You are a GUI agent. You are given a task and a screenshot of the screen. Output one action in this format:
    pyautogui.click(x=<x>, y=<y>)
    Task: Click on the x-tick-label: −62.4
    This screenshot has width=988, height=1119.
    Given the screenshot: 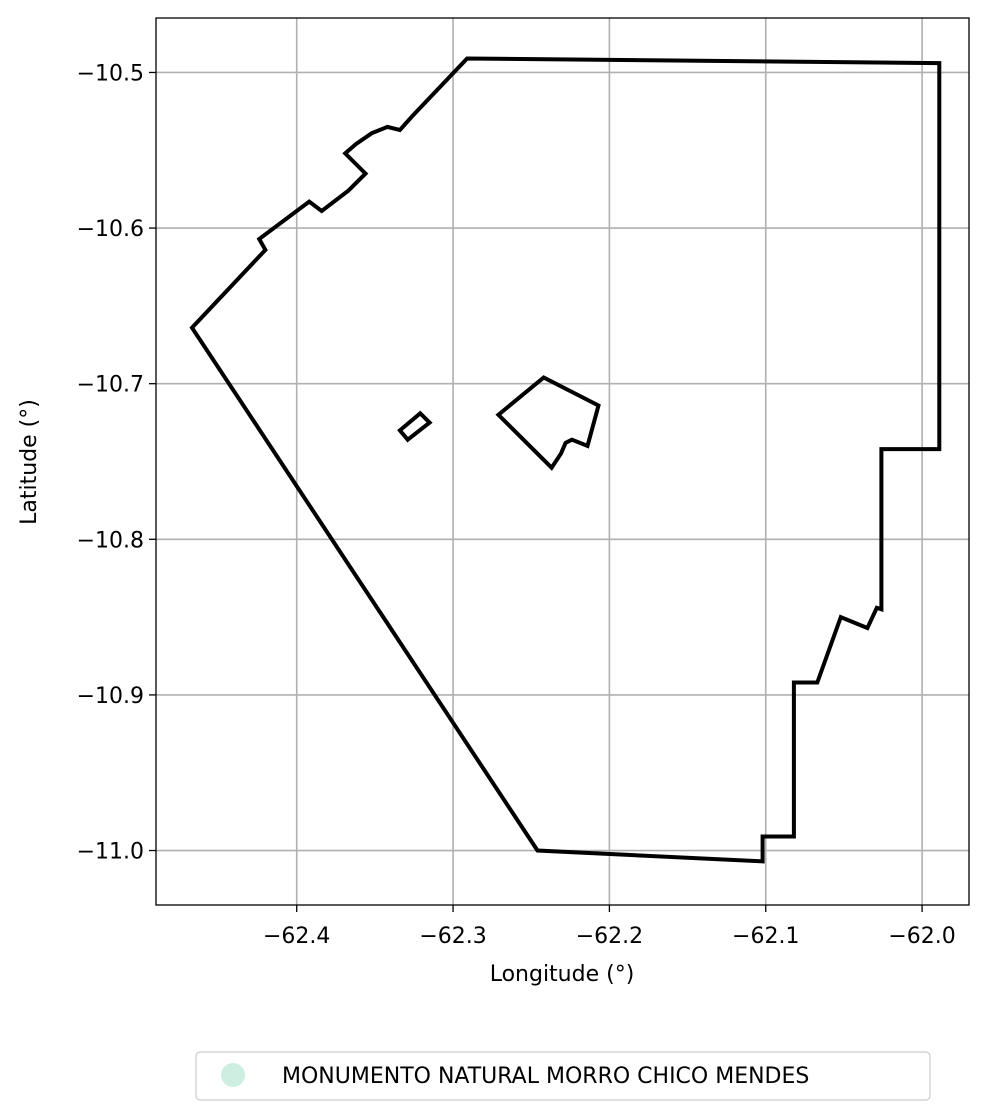 What is the action you would take?
    pyautogui.click(x=296, y=936)
    